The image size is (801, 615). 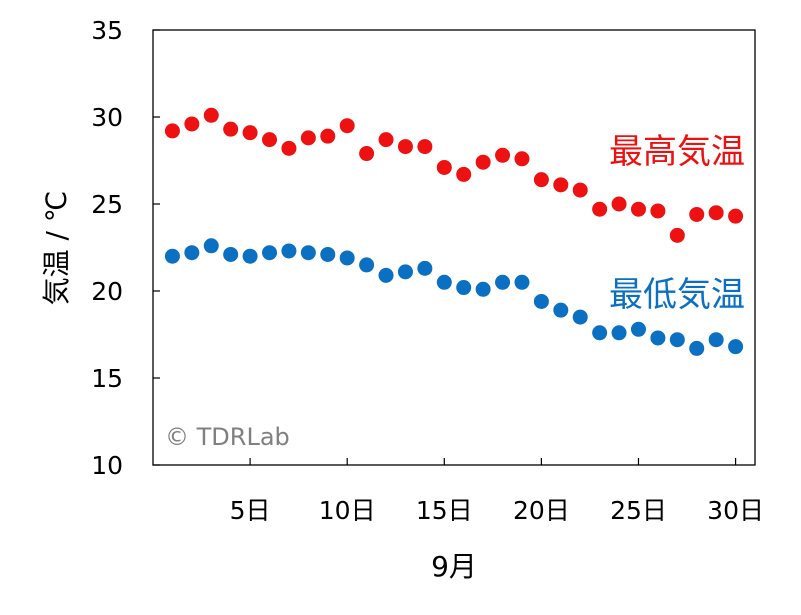 What do you see at coordinates (454, 297) in the screenshot?
I see `series-min-temp` at bounding box center [454, 297].